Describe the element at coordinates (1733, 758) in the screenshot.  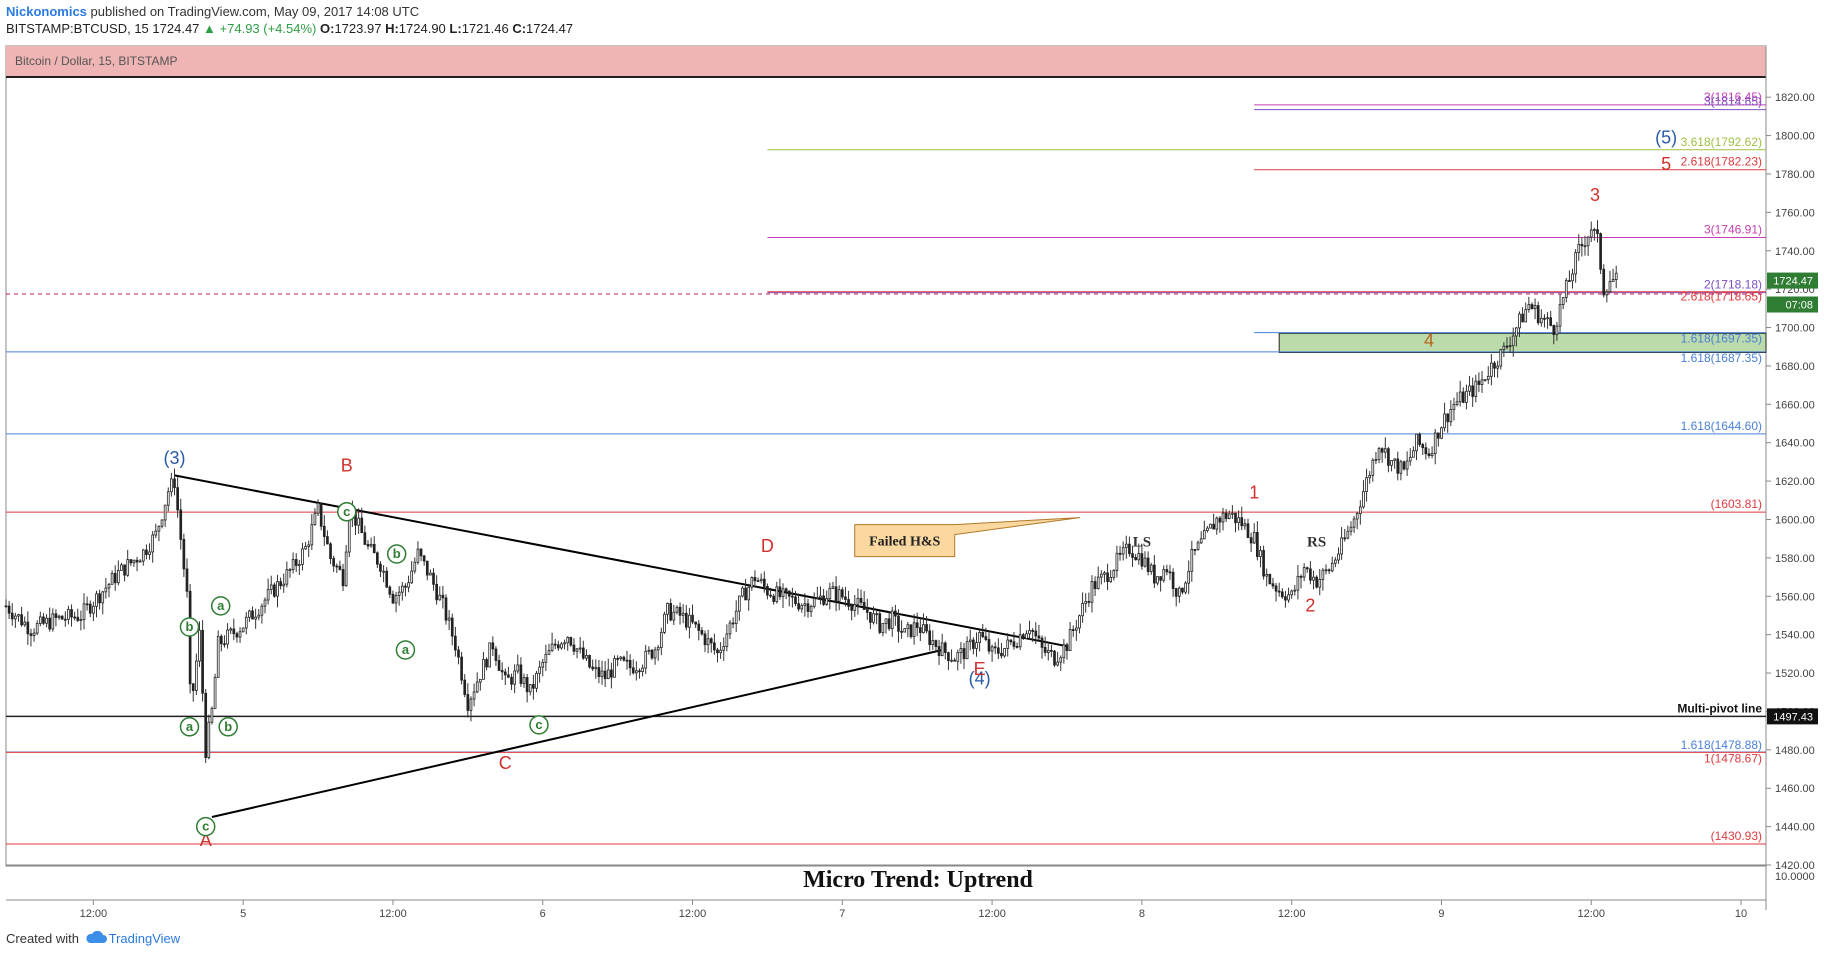
I see `level-label: 1(1478.67)` at that location.